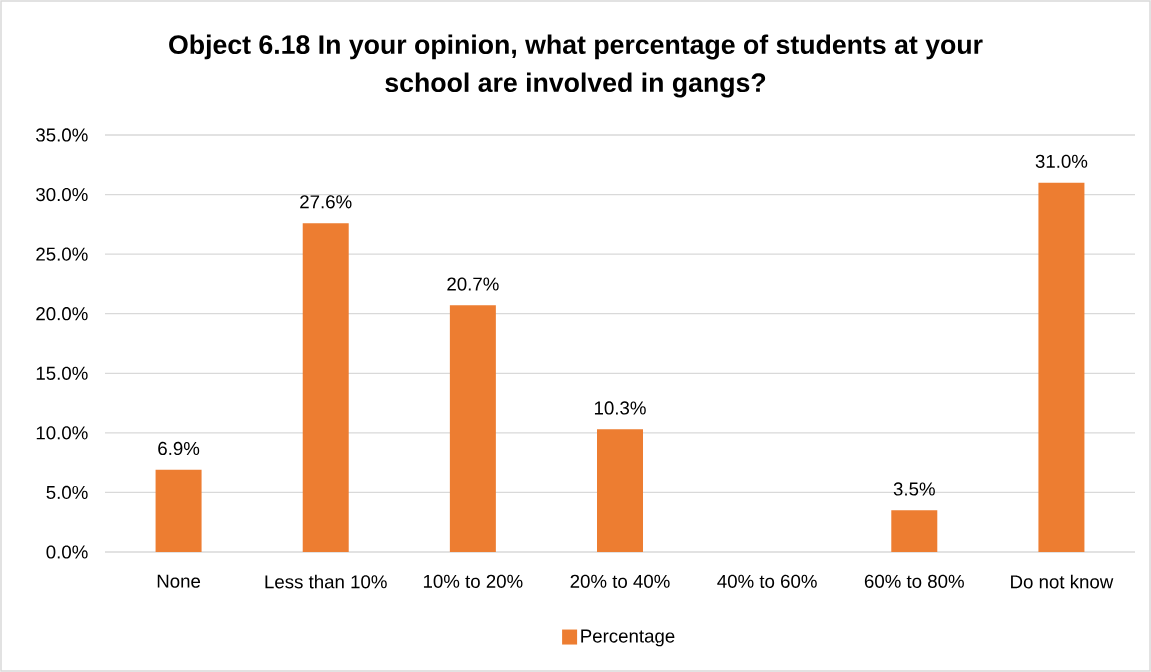  I want to click on x-tick-label: Less than 10%, so click(326, 581).